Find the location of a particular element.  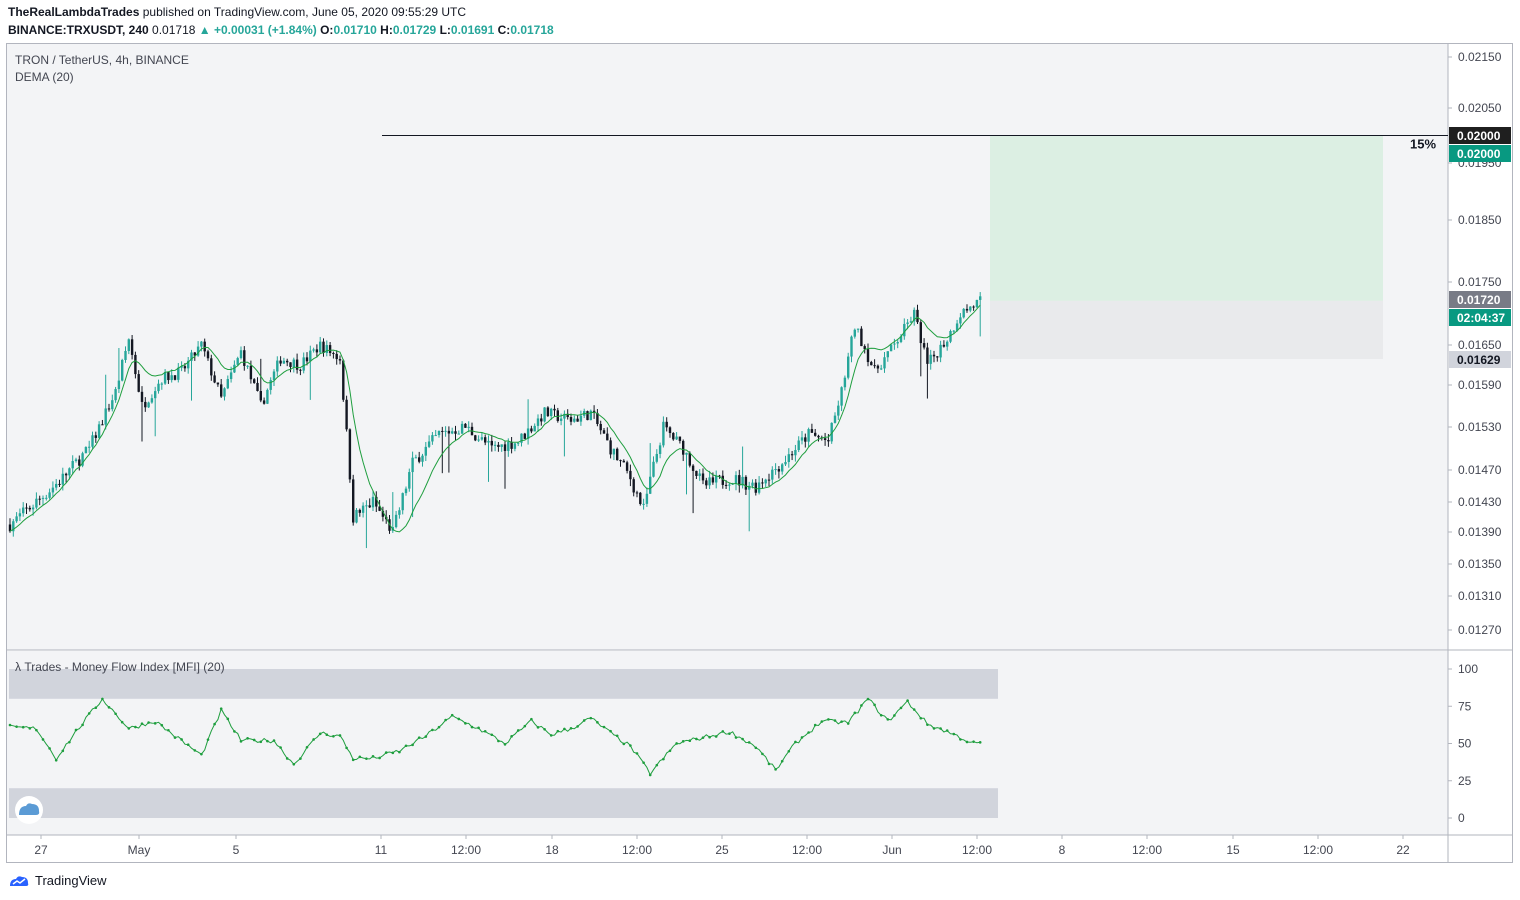

footer-brand: TradingView is located at coordinates (71, 880).